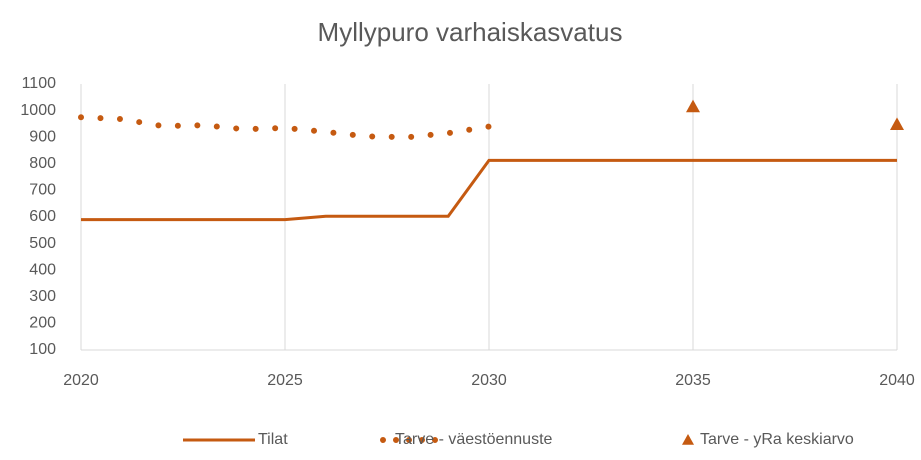 This screenshot has height=460, width=921. I want to click on y-tick-label: 100, so click(42, 349).